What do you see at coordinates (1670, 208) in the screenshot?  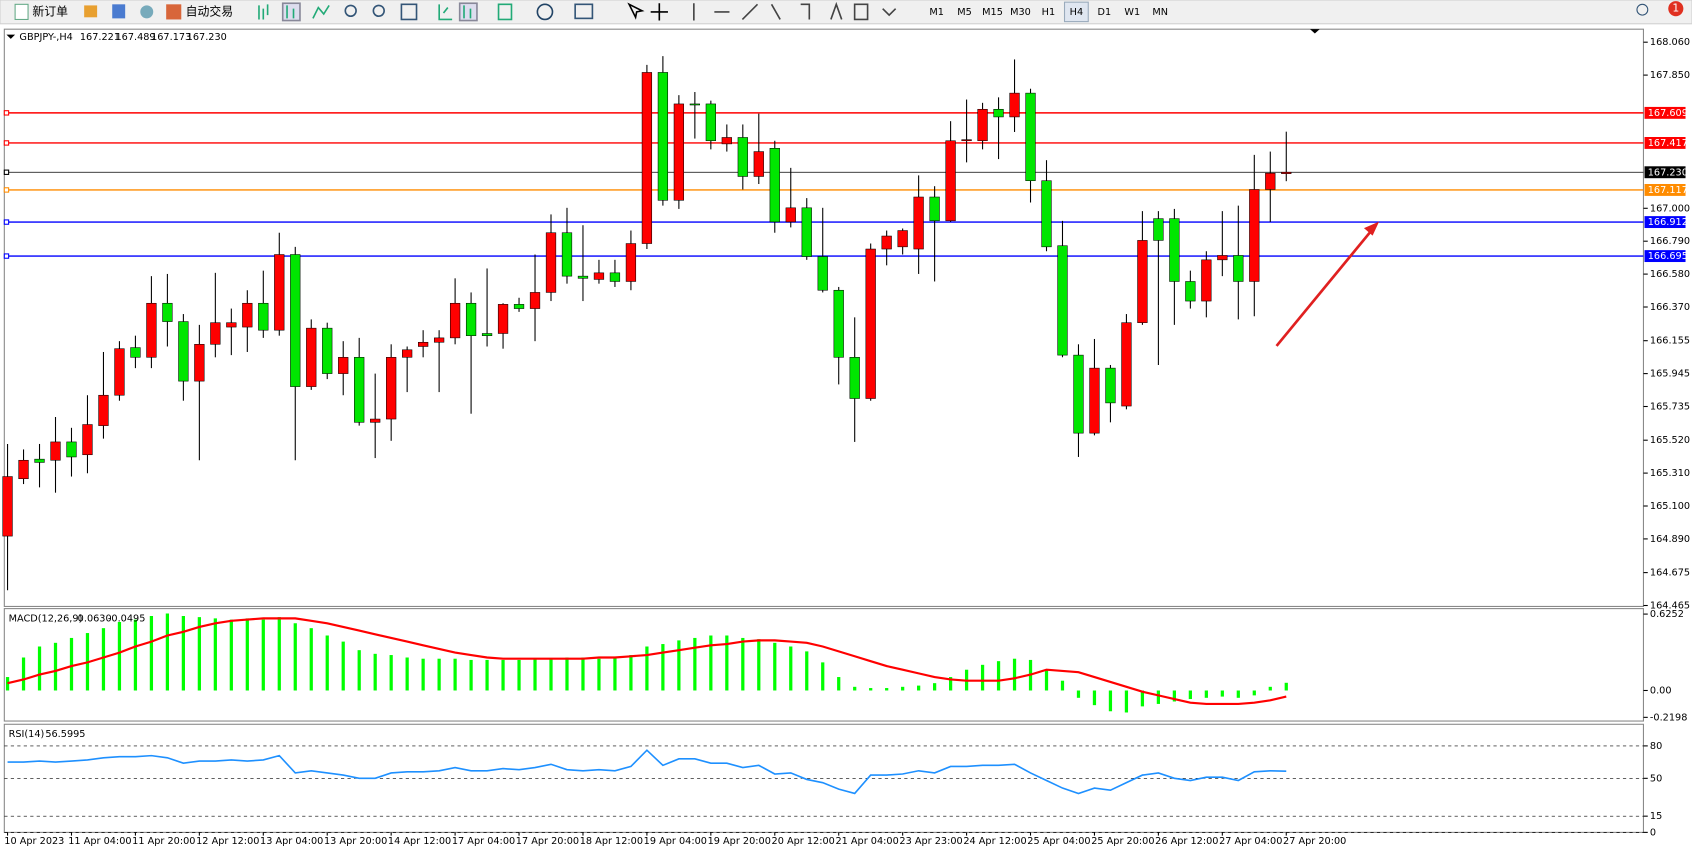 I see `y-tick-label: 167.000` at bounding box center [1670, 208].